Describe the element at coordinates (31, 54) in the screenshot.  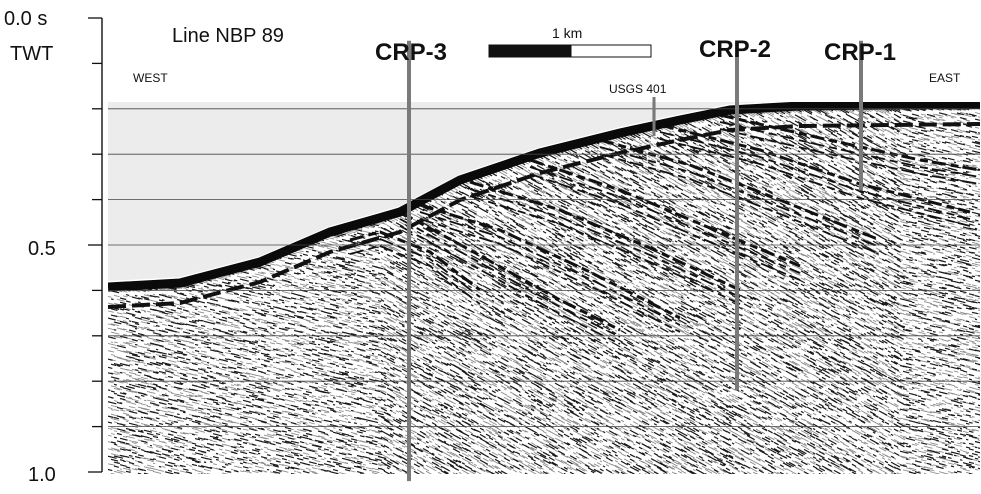
I see `axis-unit-label: TWT` at that location.